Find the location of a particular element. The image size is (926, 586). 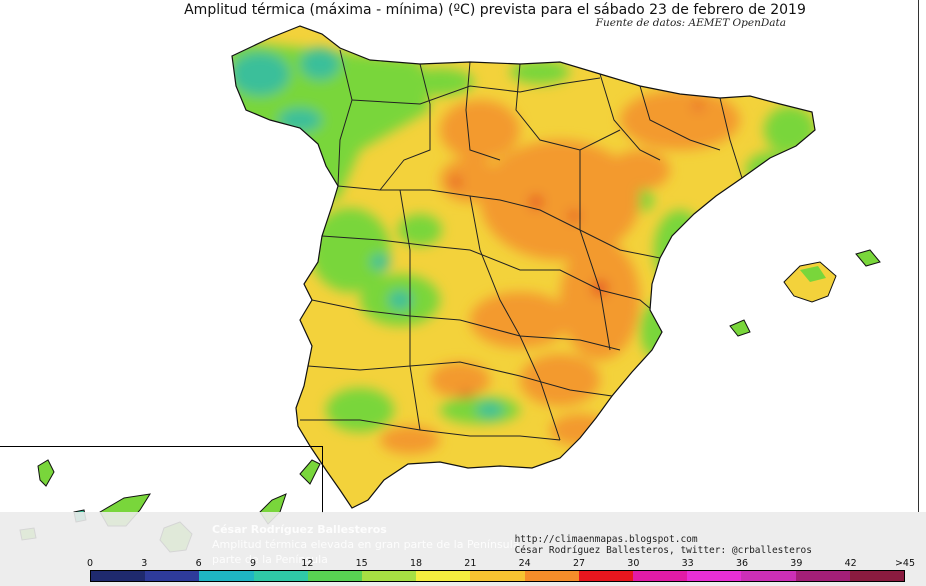

scale-tick-label: 9 is located at coordinates (253, 563).